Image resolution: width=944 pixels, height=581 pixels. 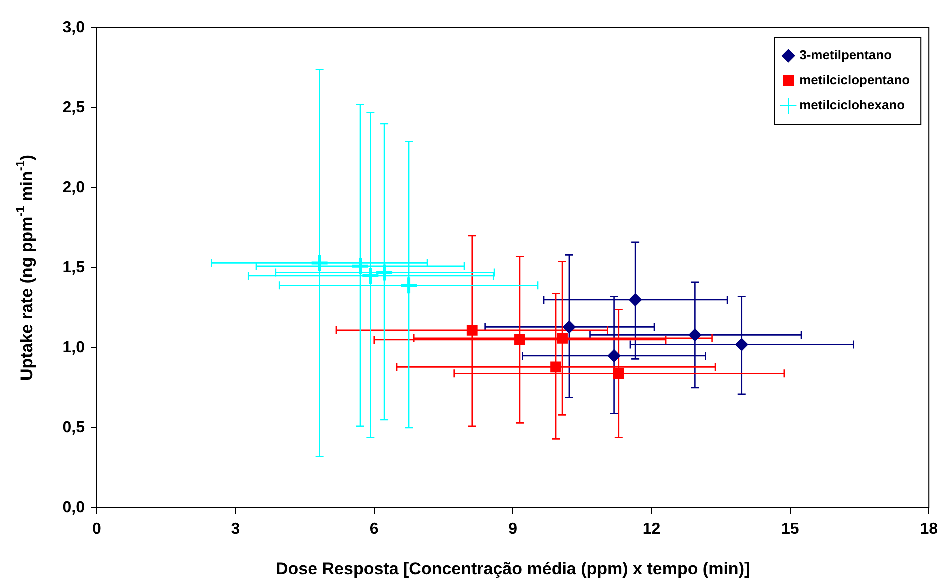 I want to click on x-tick-label: 12, so click(x=651, y=529).